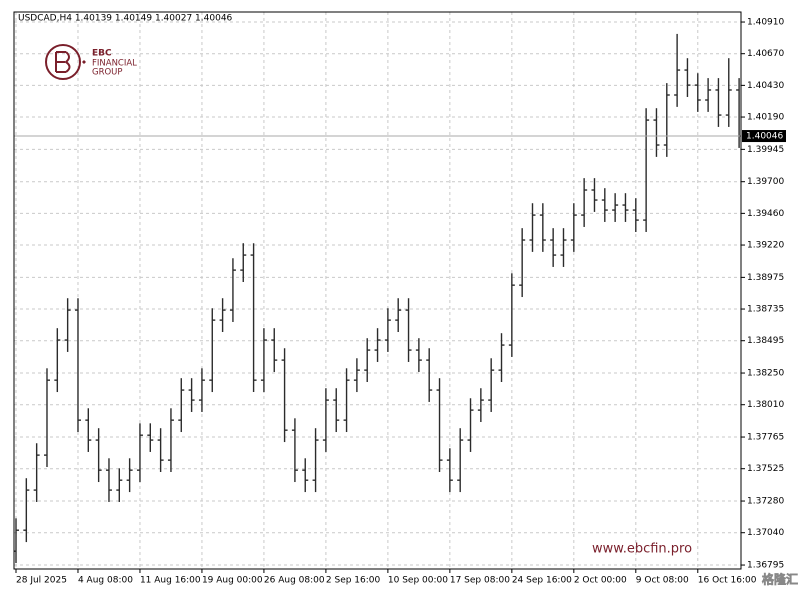 Image resolution: width=800 pixels, height=597 pixels. Describe the element at coordinates (107, 73) in the screenshot. I see `logo-text: GROUP` at that location.